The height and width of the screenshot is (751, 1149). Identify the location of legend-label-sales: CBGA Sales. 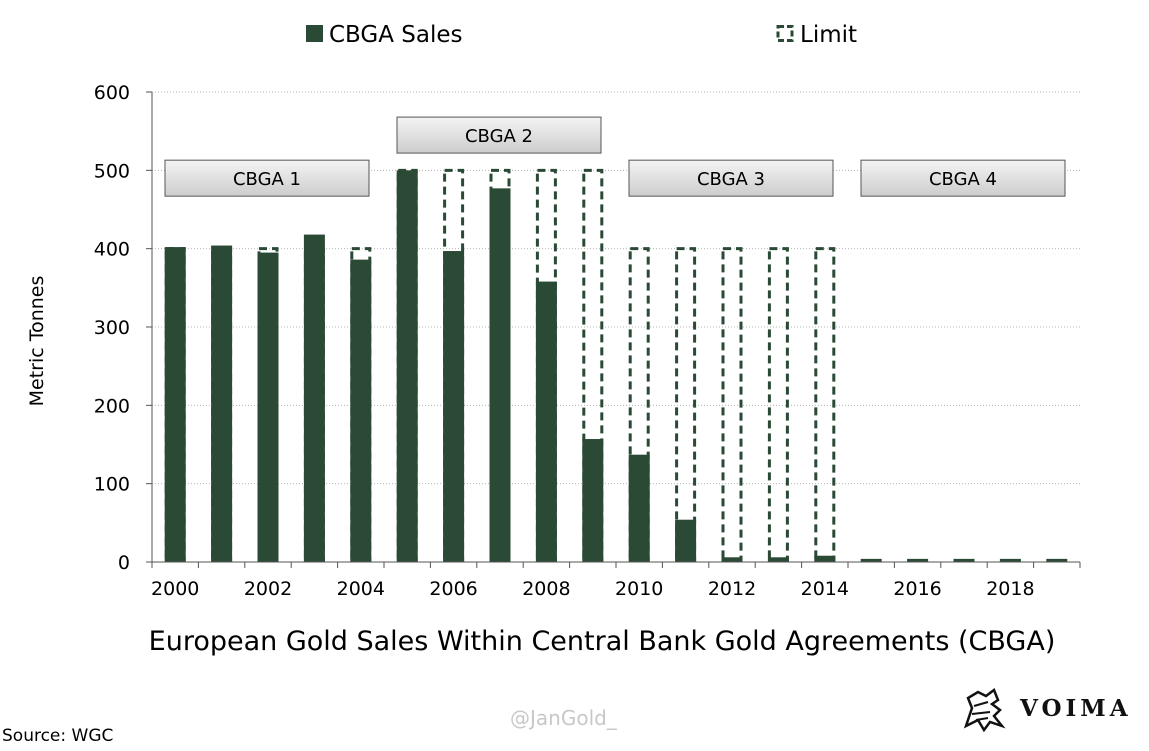
(396, 35).